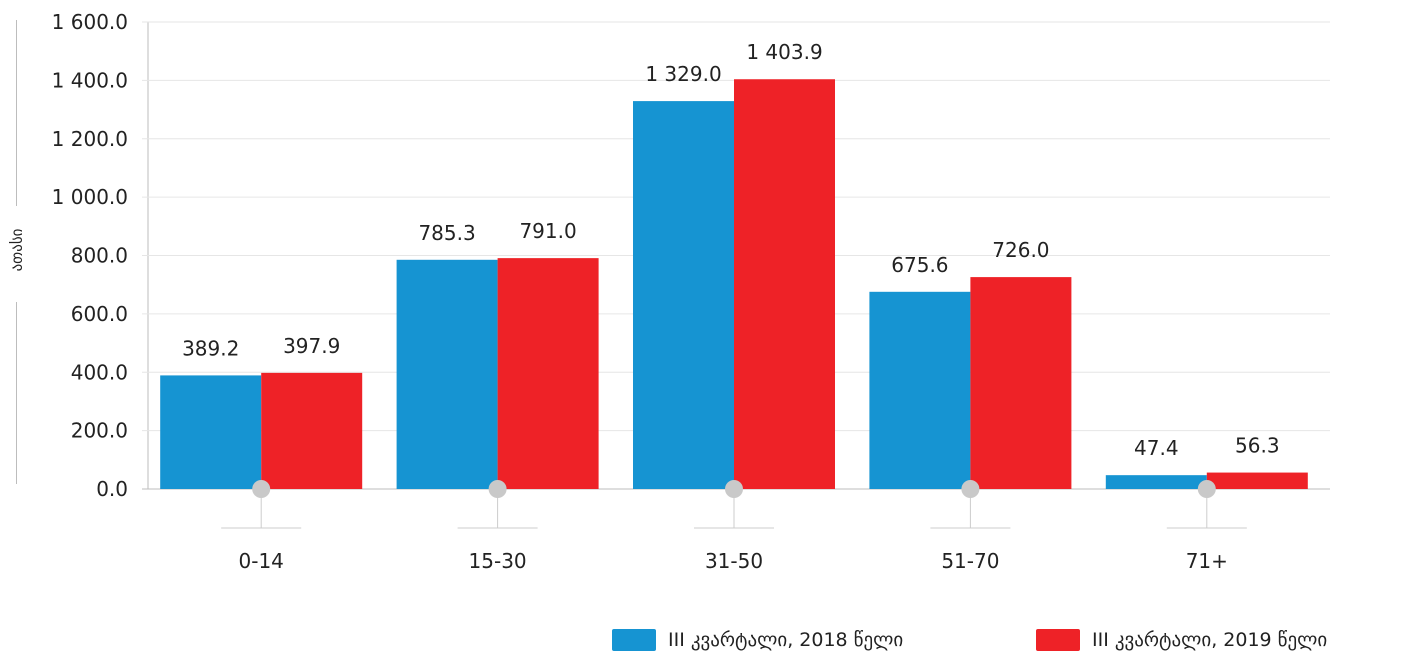 The image size is (1419, 655). I want to click on data-label: 785.3, so click(446, 233).